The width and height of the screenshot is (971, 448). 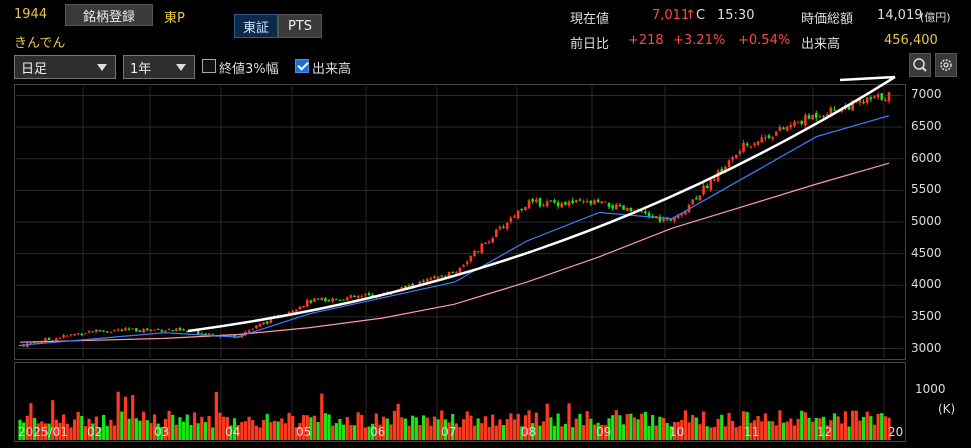 What do you see at coordinates (65, 67) in the screenshot?
I see `period-select: 日足` at bounding box center [65, 67].